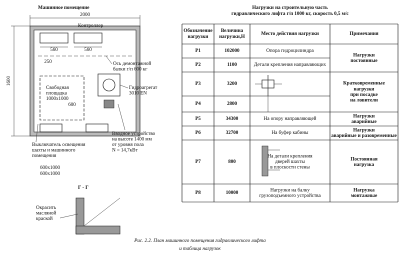  I want to click on inlet-note: Вводное устройство, so click(134, 134).